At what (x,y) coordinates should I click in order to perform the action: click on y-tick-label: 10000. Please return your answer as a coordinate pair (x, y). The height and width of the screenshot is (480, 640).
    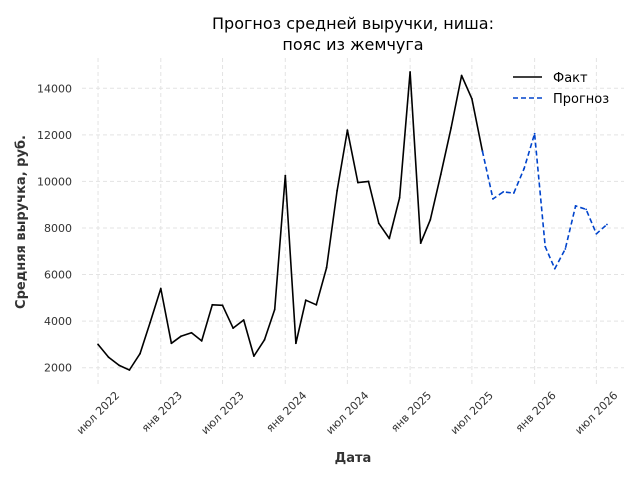
    Looking at the image, I should click on (54, 181).